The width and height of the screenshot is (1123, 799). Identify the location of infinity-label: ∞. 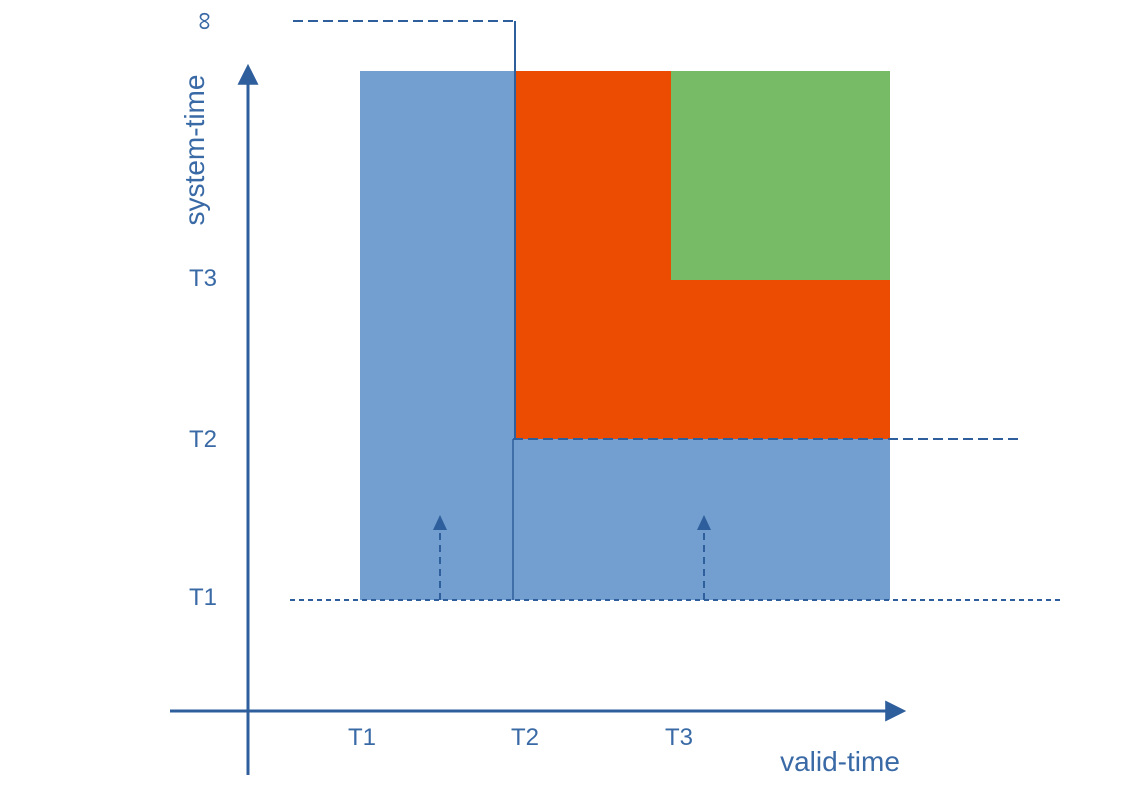
(203, 21).